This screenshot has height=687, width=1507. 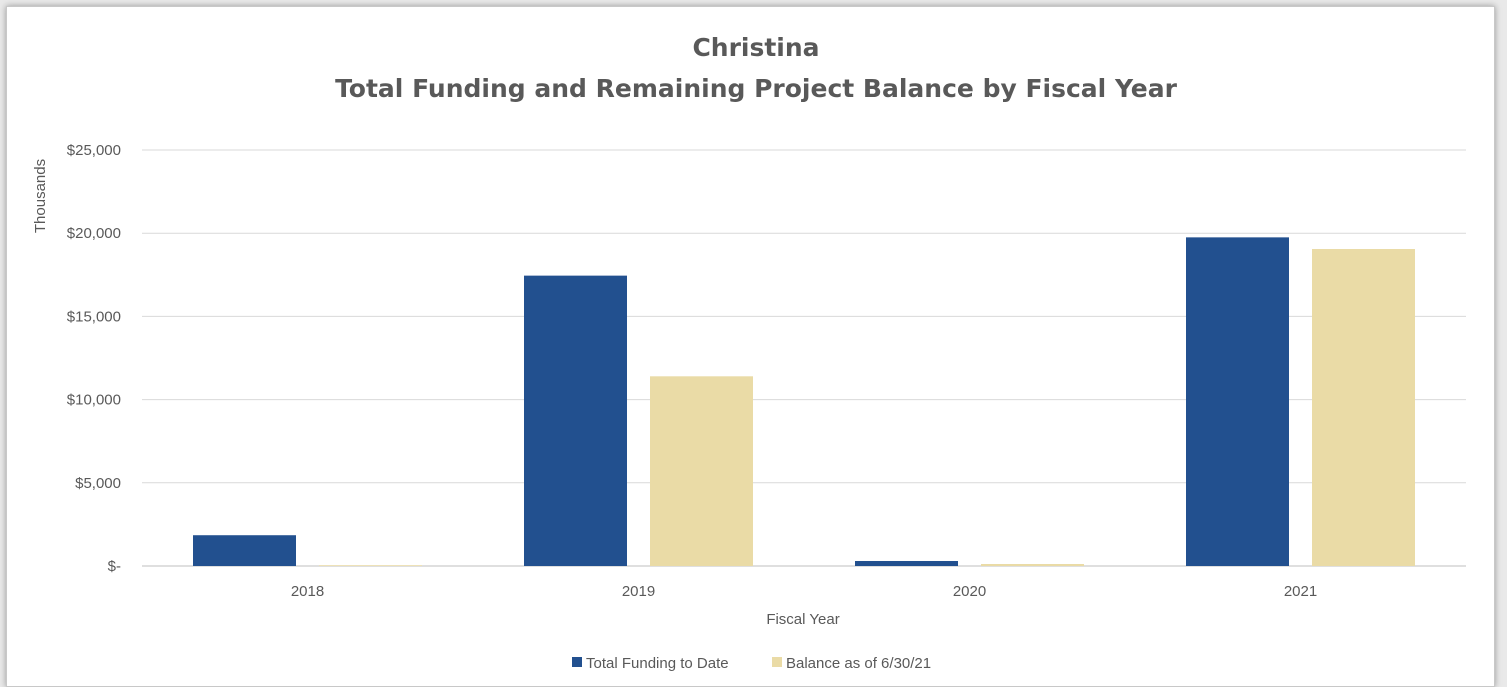 What do you see at coordinates (804, 591) in the screenshot?
I see `x-axis-ticks: 2018 2019 2020 2021` at bounding box center [804, 591].